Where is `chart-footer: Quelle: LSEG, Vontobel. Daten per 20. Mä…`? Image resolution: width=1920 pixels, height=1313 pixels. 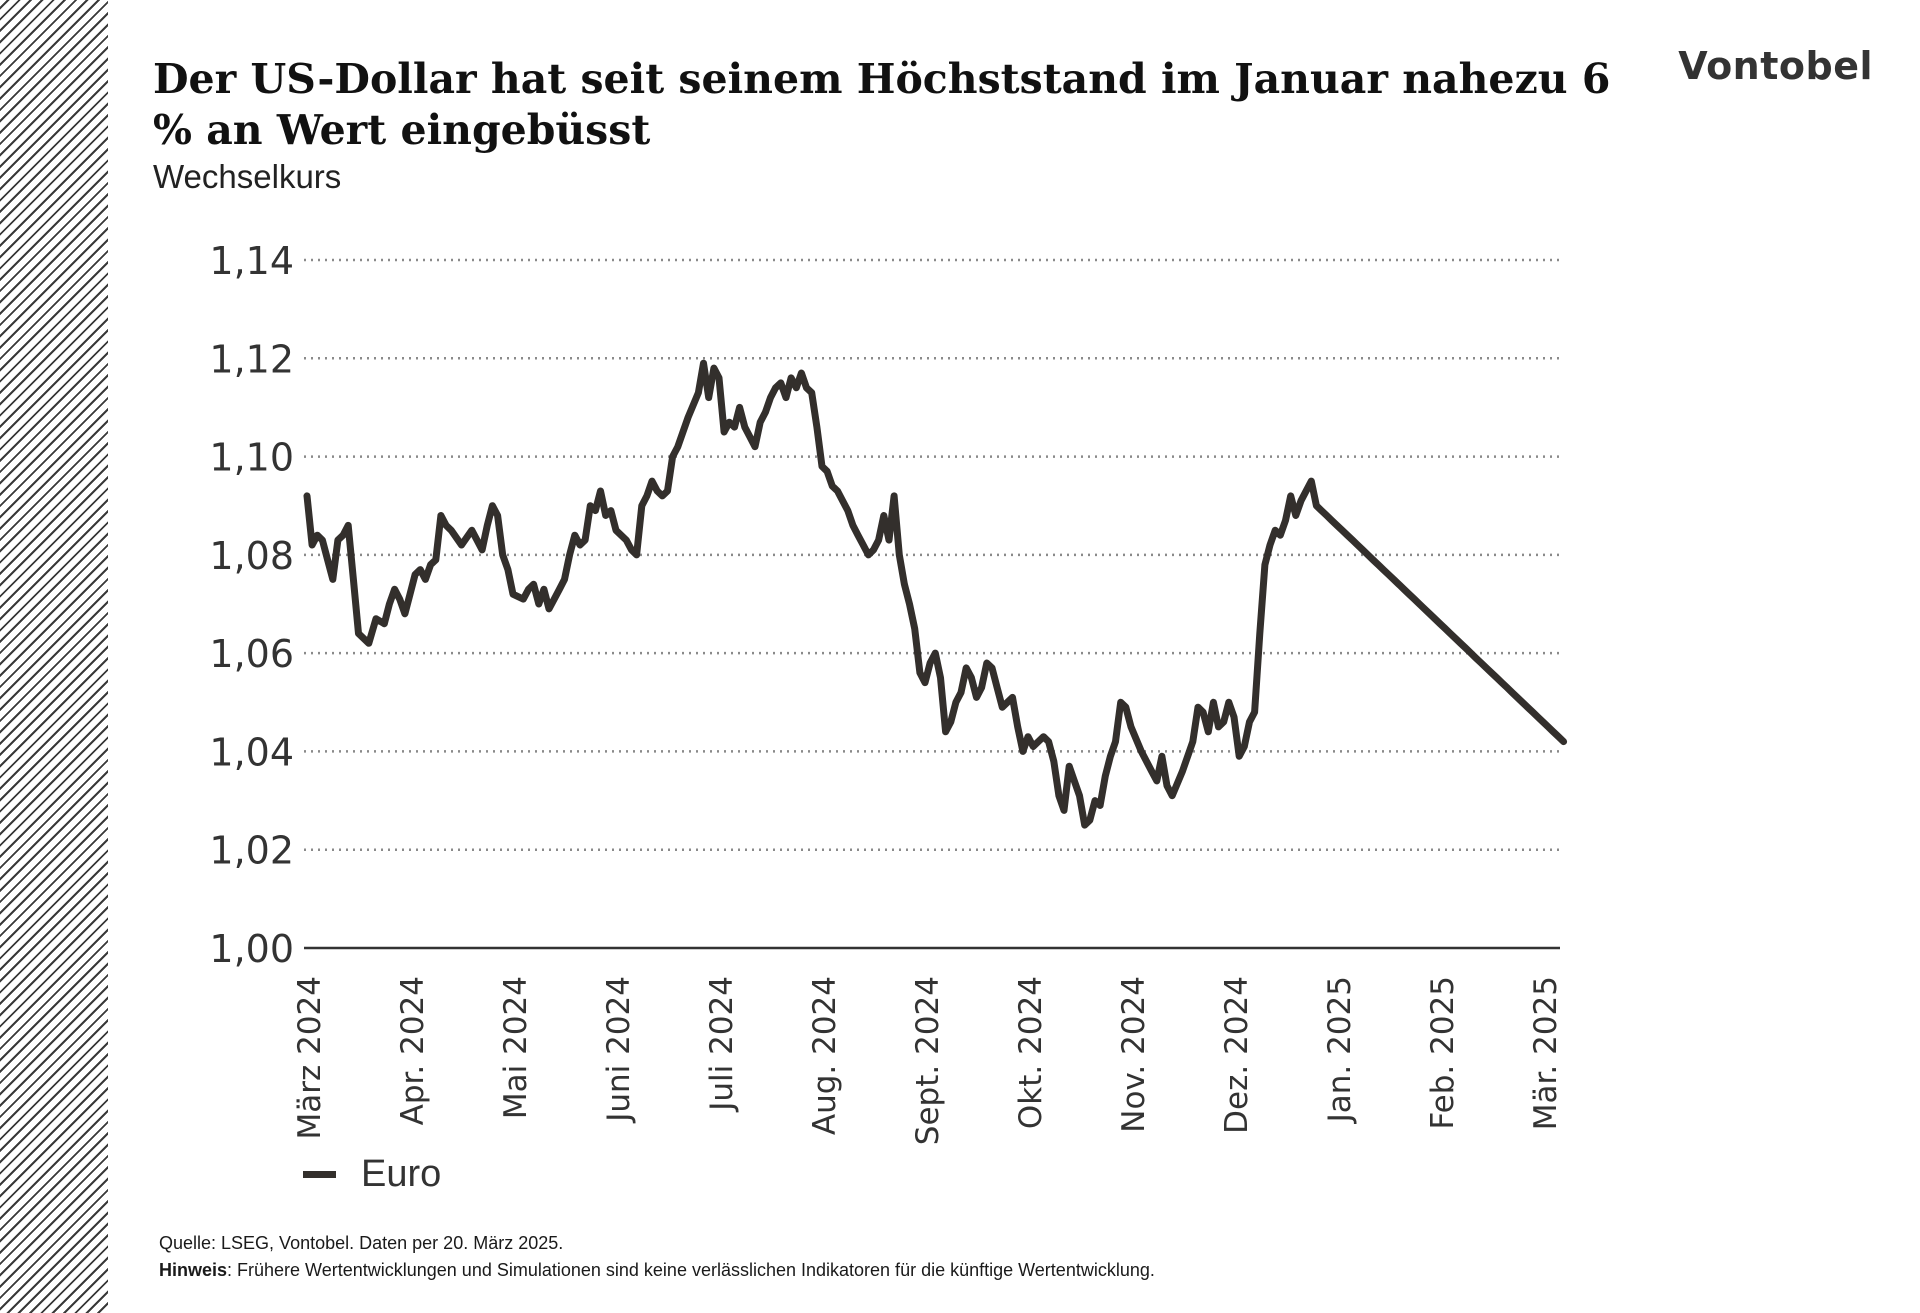
chart-footer: Quelle: LSEG, Vontobel. Daten per 20. Mä… is located at coordinates (657, 1257).